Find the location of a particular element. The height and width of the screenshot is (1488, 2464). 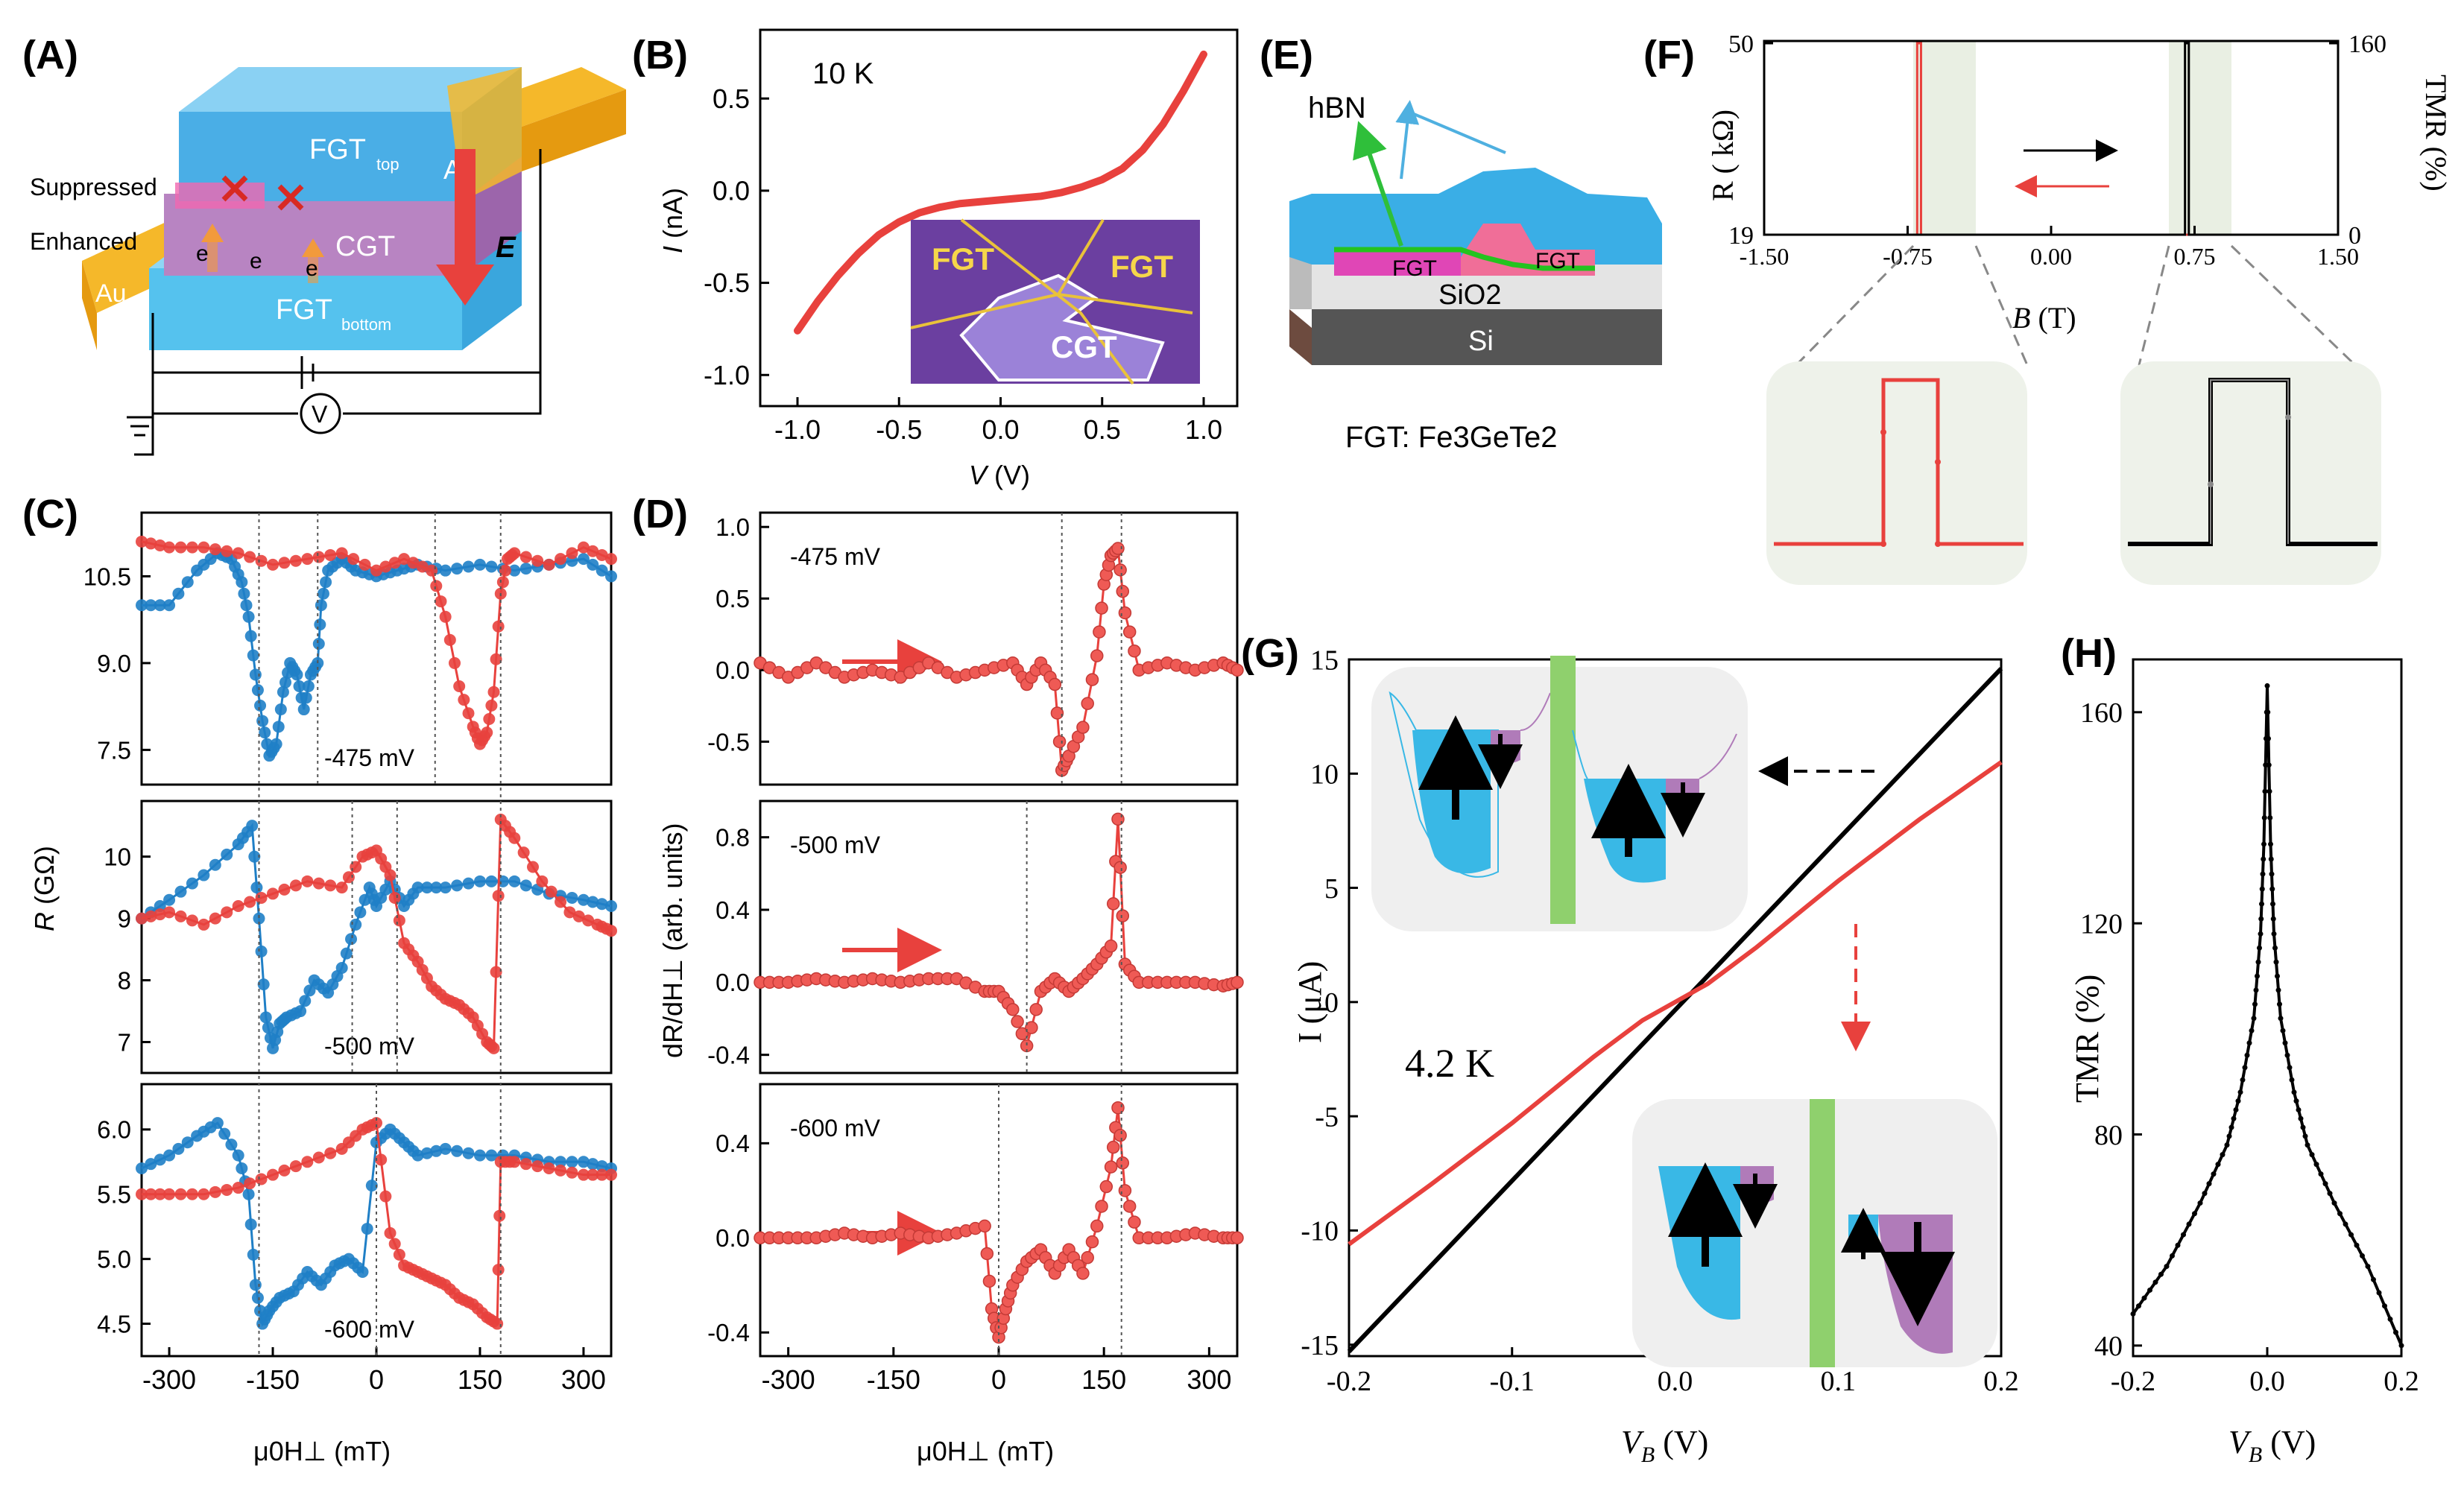

panel-g-antiparallel-iv is located at coordinates (1675, 1003).